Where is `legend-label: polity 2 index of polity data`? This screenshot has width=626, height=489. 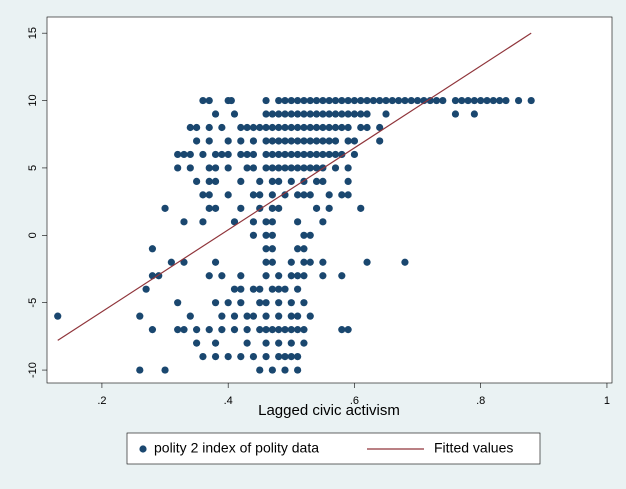
legend-label: polity 2 index of polity data is located at coordinates (236, 448).